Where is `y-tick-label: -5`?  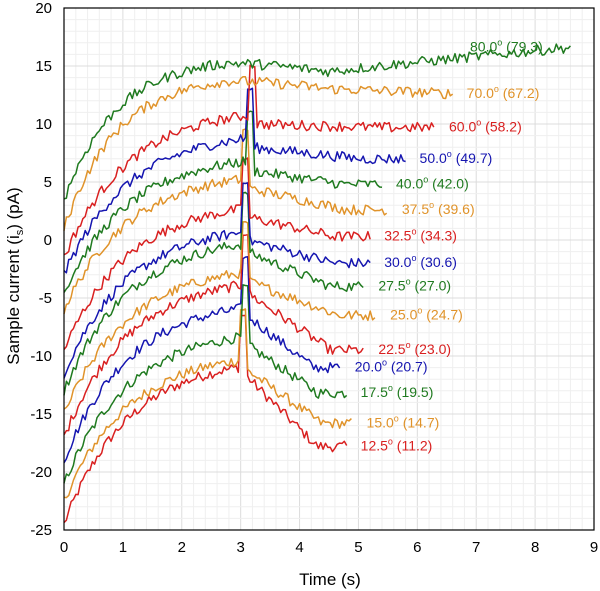
y-tick-label: -5 is located at coordinates (45, 298).